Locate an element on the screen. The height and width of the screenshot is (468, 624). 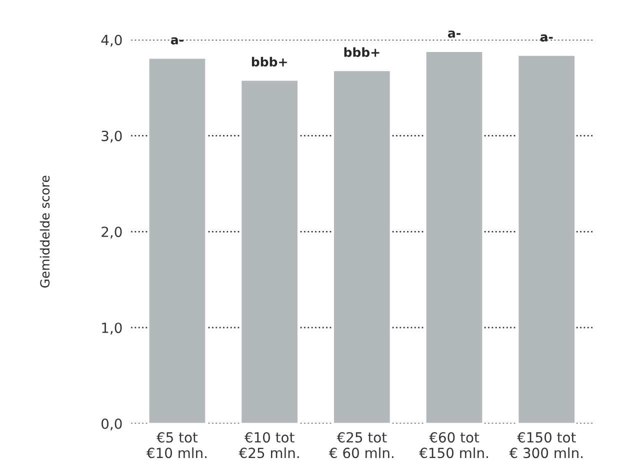
x-tick-label: €5 tot €10 mln. is located at coordinates (176, 445).